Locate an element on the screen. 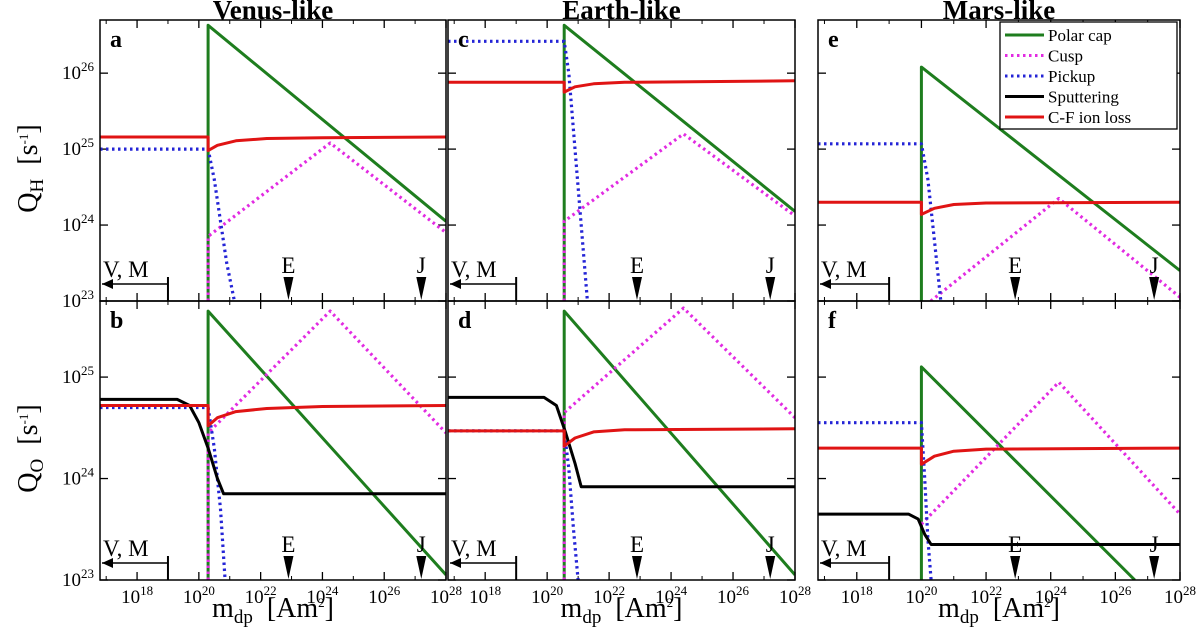 The height and width of the screenshot is (633, 1200). panel-letter-e: e is located at coordinates (833, 40).